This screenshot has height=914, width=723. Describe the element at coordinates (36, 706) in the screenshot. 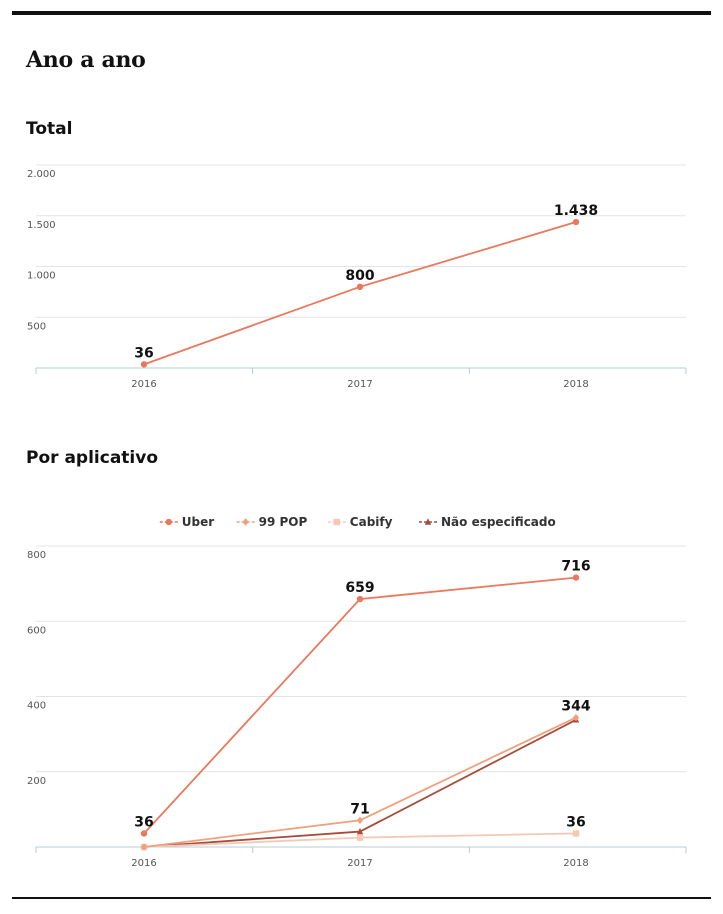

I see `y-tick-label: 400` at that location.